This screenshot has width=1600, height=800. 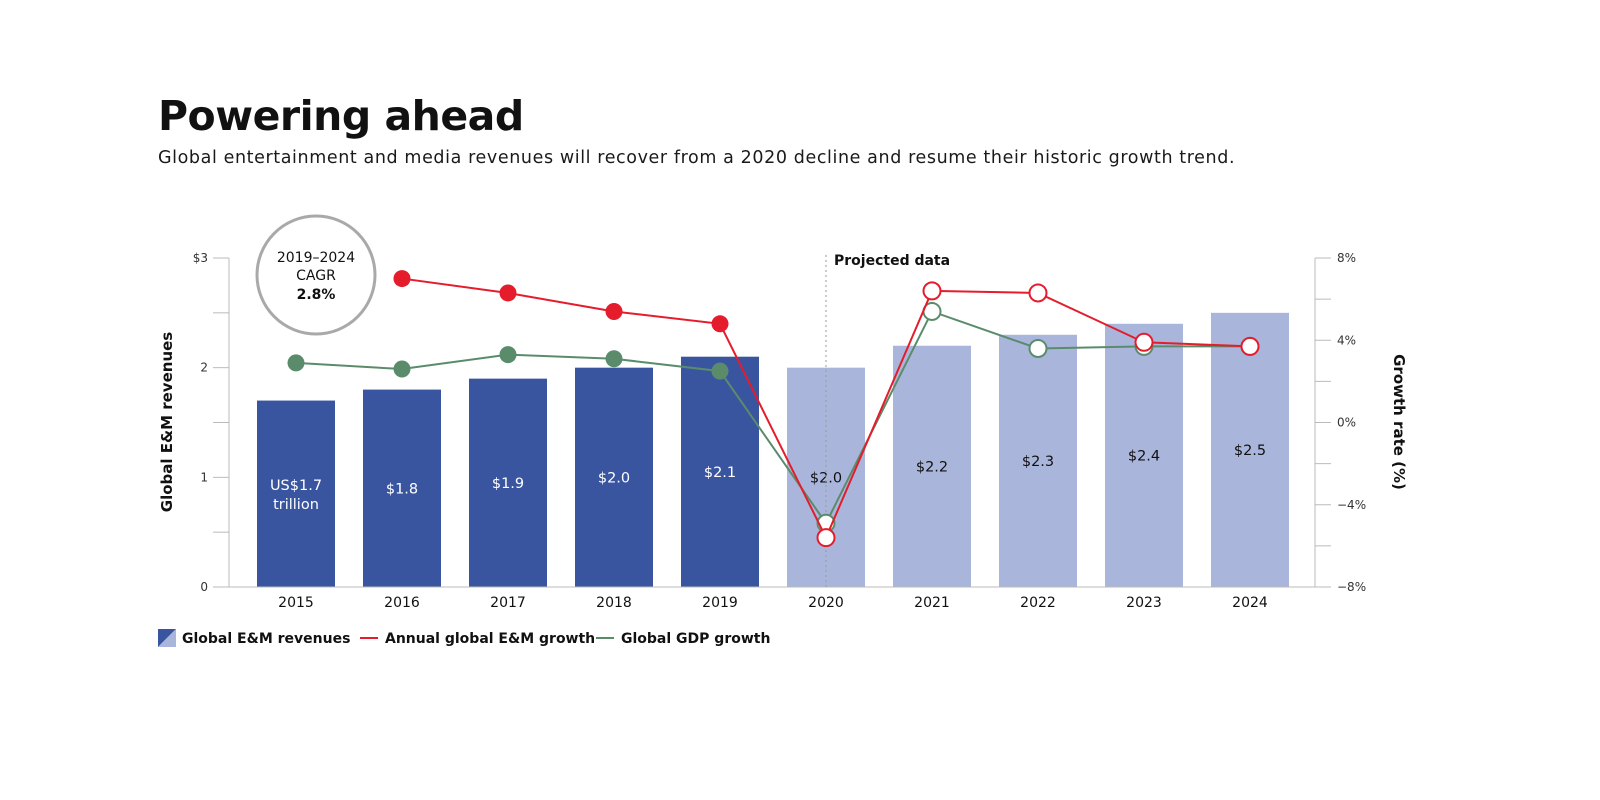 I want to click on bar-value-label: $2.4, so click(x=1144, y=456).